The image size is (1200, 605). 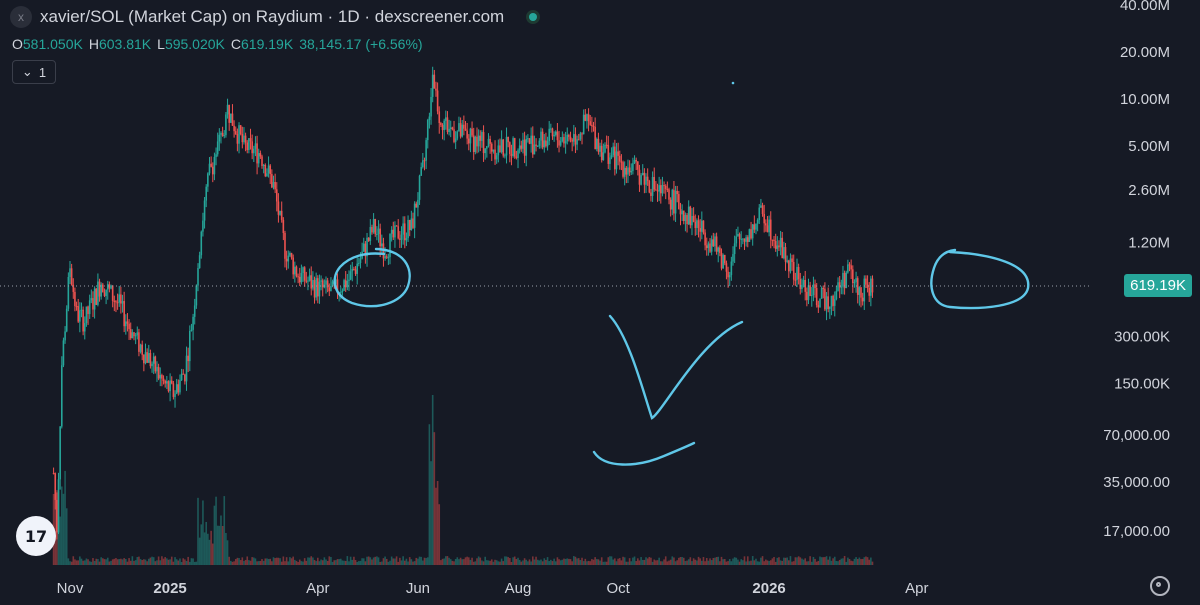 What do you see at coordinates (1136, 482) in the screenshot?
I see `y-tick-label: 35,000.00` at bounding box center [1136, 482].